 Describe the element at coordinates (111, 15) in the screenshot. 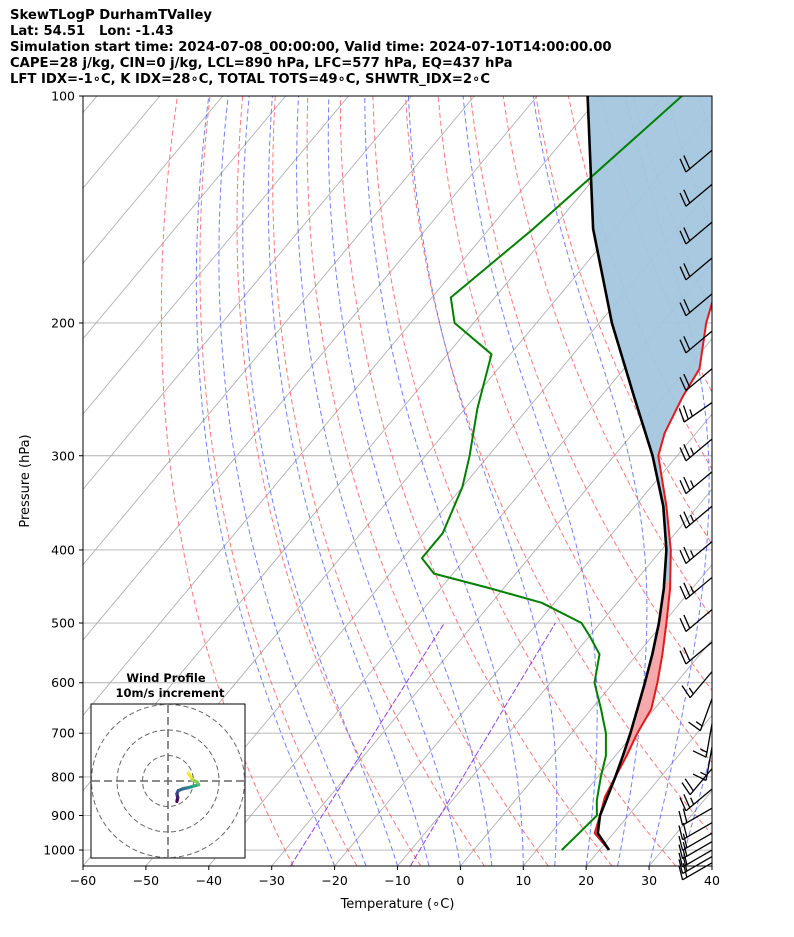

I see `chart-title: SkewTLogP DurhamTValley` at that location.